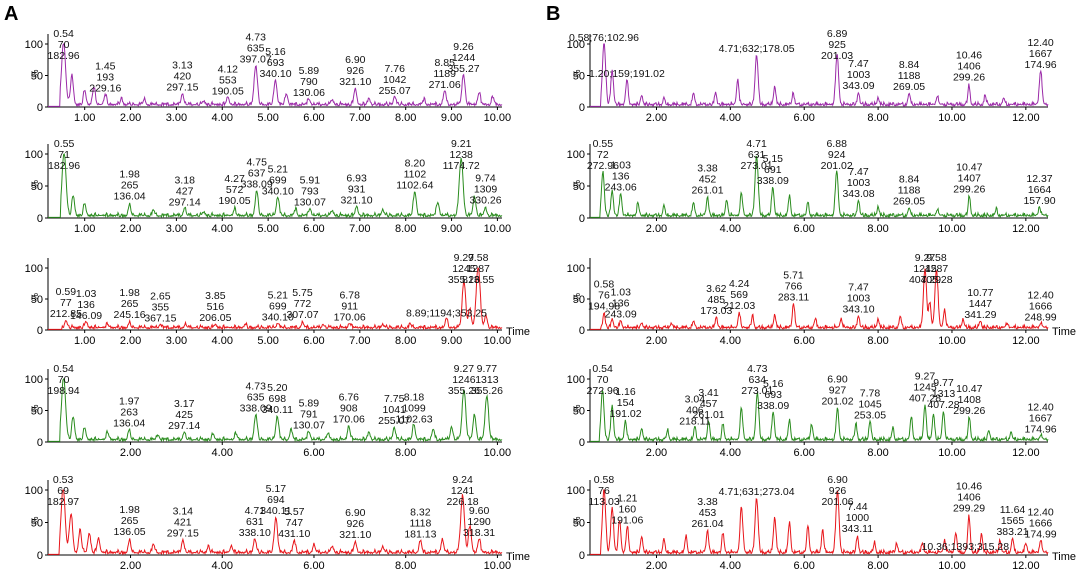 This screenshot has height=583, width=1086. I want to click on peak-annotation-line: 1313, so click(487, 380).